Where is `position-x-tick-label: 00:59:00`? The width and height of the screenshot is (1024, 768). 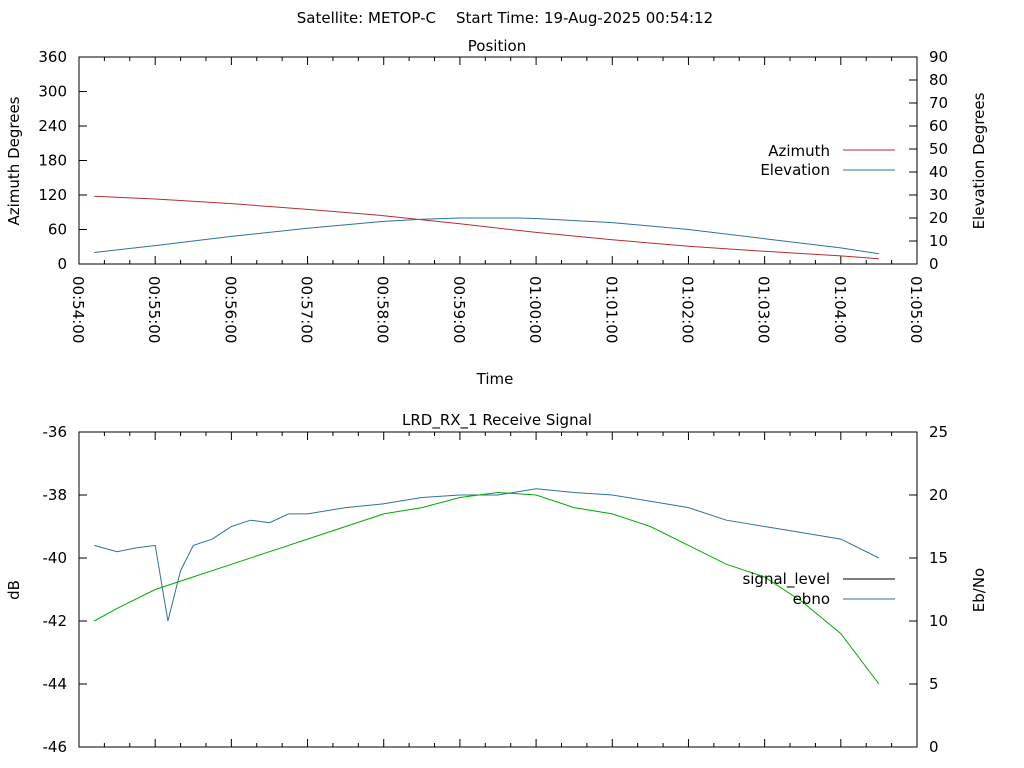 position-x-tick-label: 00:59:00 is located at coordinates (459, 309).